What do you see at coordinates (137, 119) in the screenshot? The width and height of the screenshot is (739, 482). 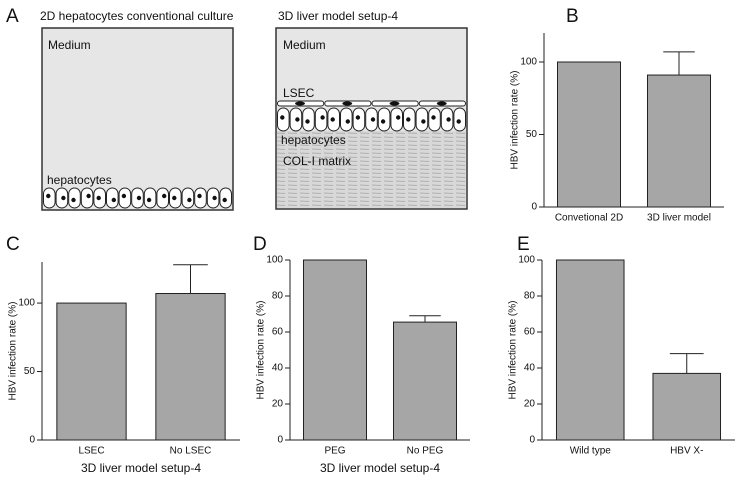 I see `culture-box` at bounding box center [137, 119].